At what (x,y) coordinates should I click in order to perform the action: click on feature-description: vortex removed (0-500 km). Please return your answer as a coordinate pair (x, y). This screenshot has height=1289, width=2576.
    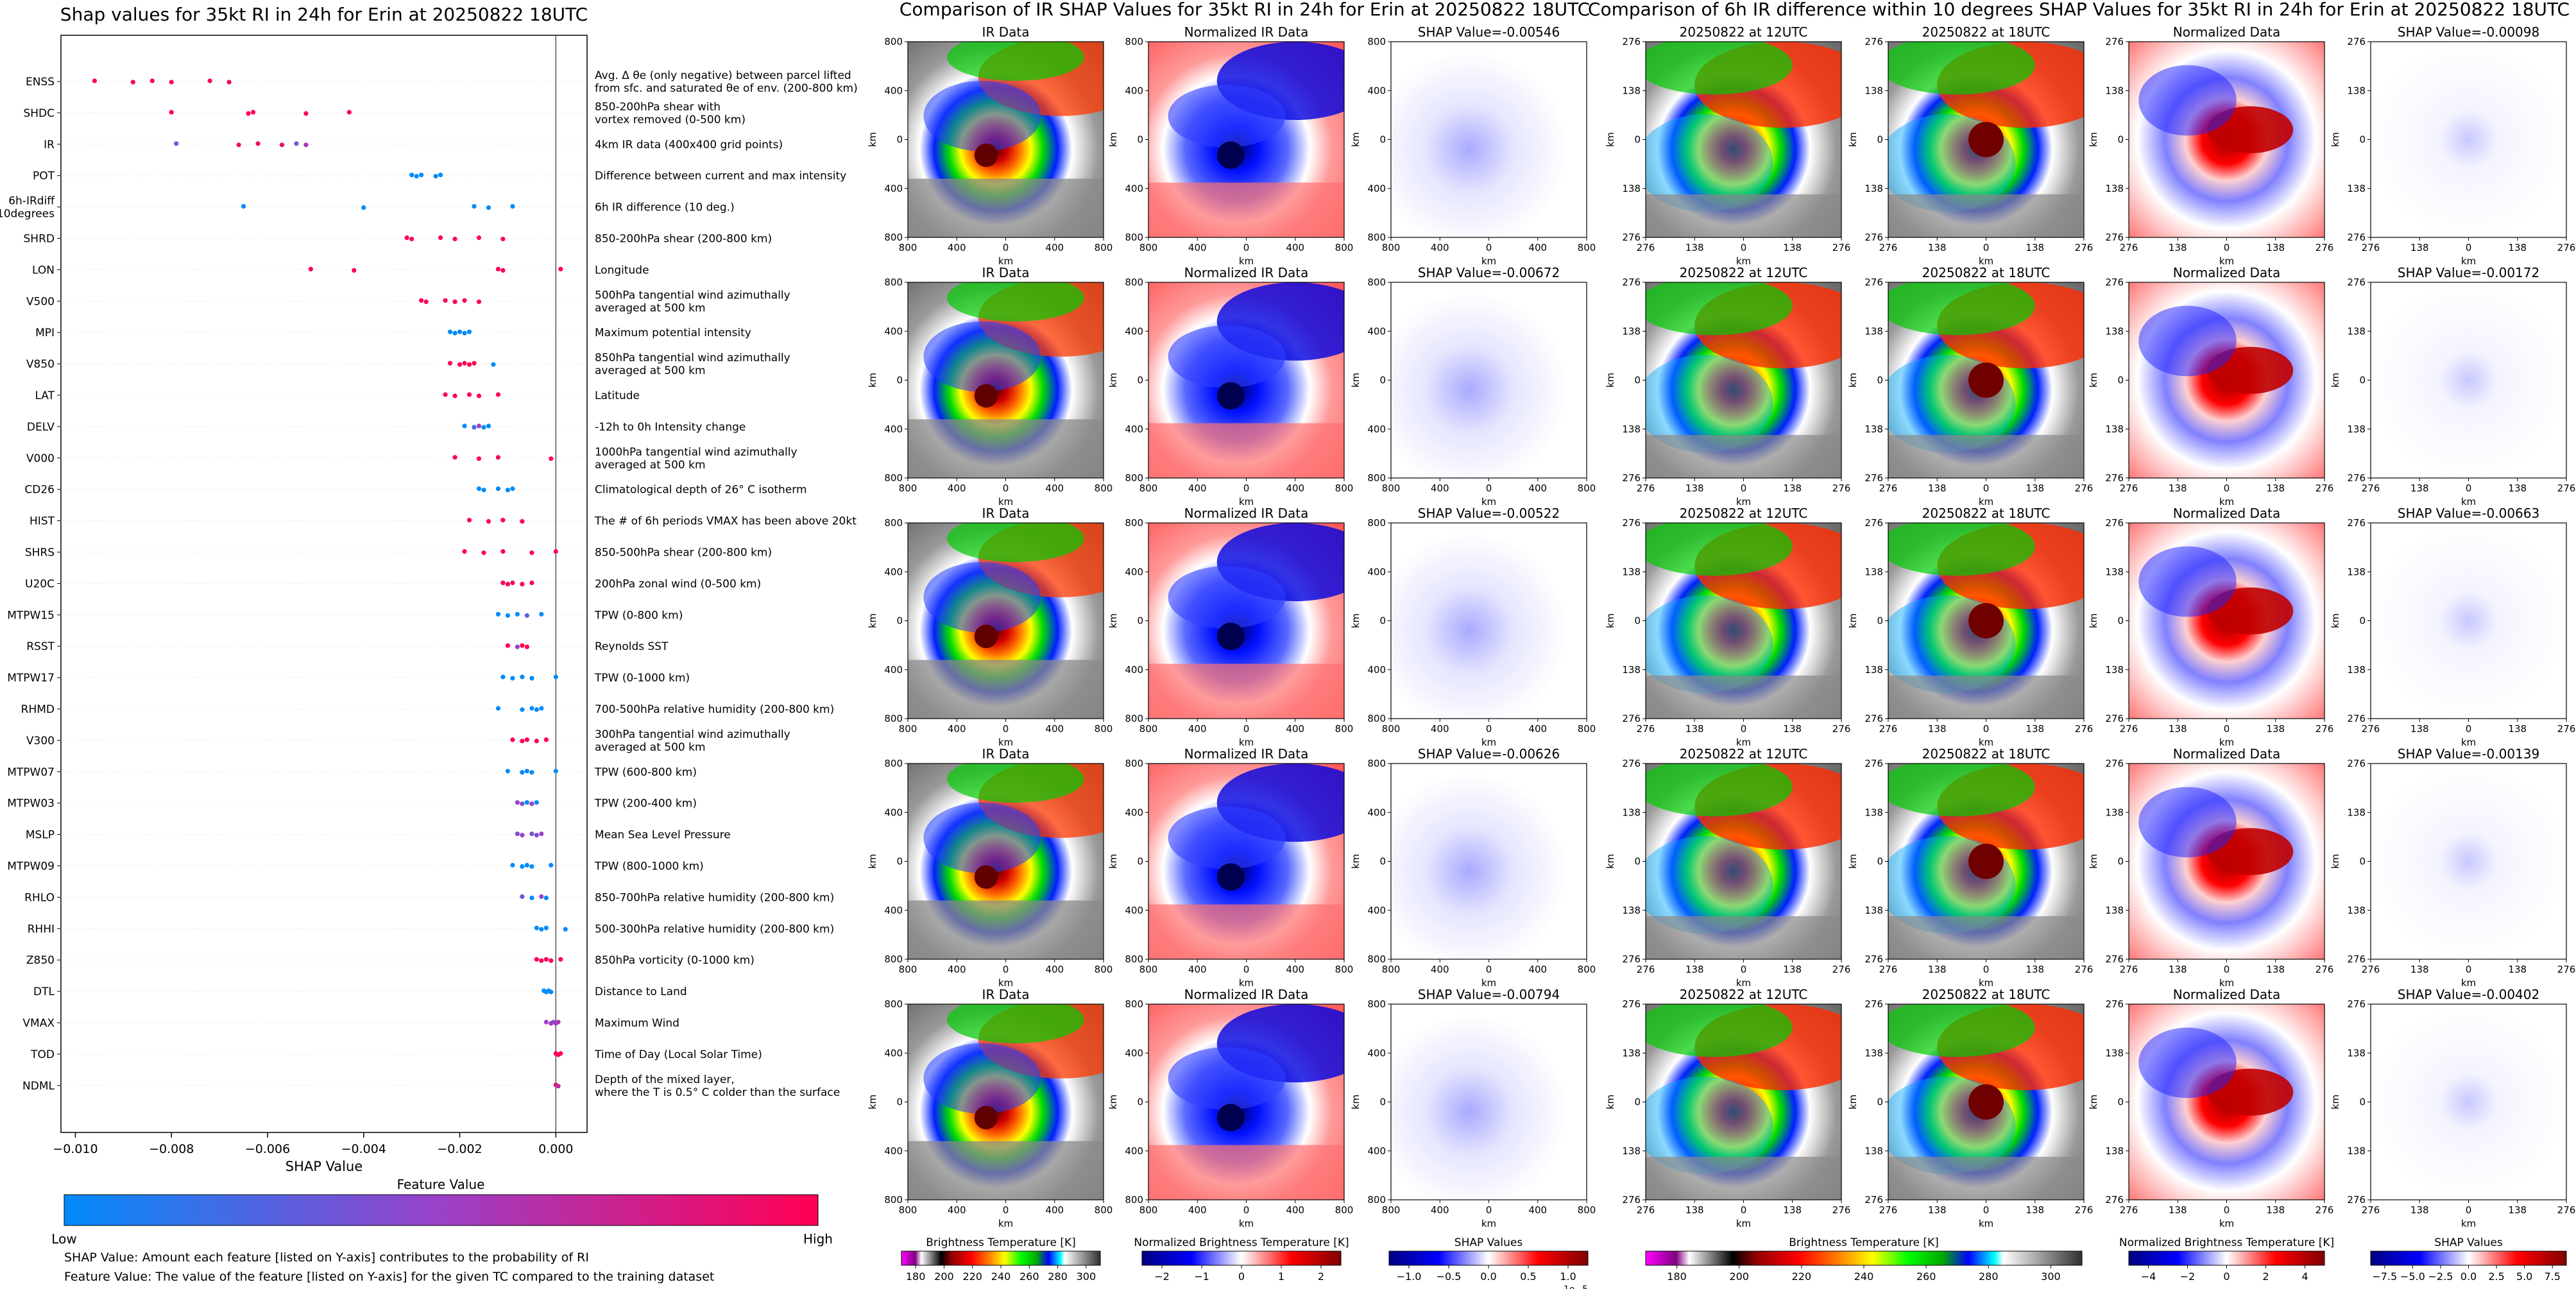
    Looking at the image, I should click on (671, 120).